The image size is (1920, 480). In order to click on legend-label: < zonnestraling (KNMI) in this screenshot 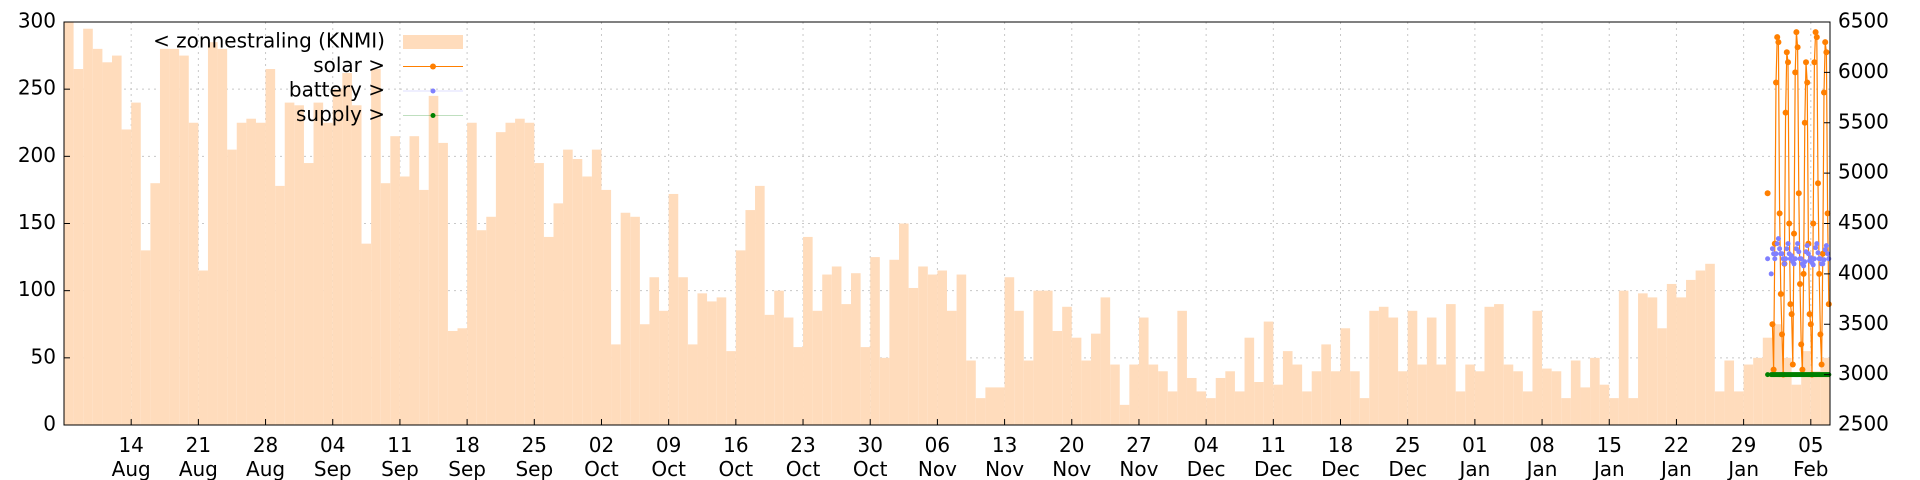, I will do `click(269, 41)`.